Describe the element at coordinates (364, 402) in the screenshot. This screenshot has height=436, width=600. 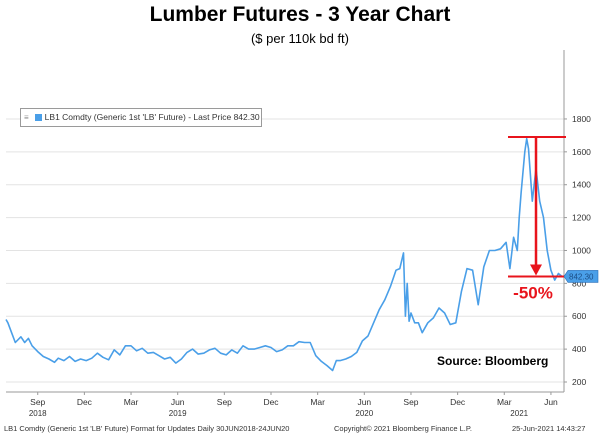
I see `x-tick-label-7: Jun` at that location.